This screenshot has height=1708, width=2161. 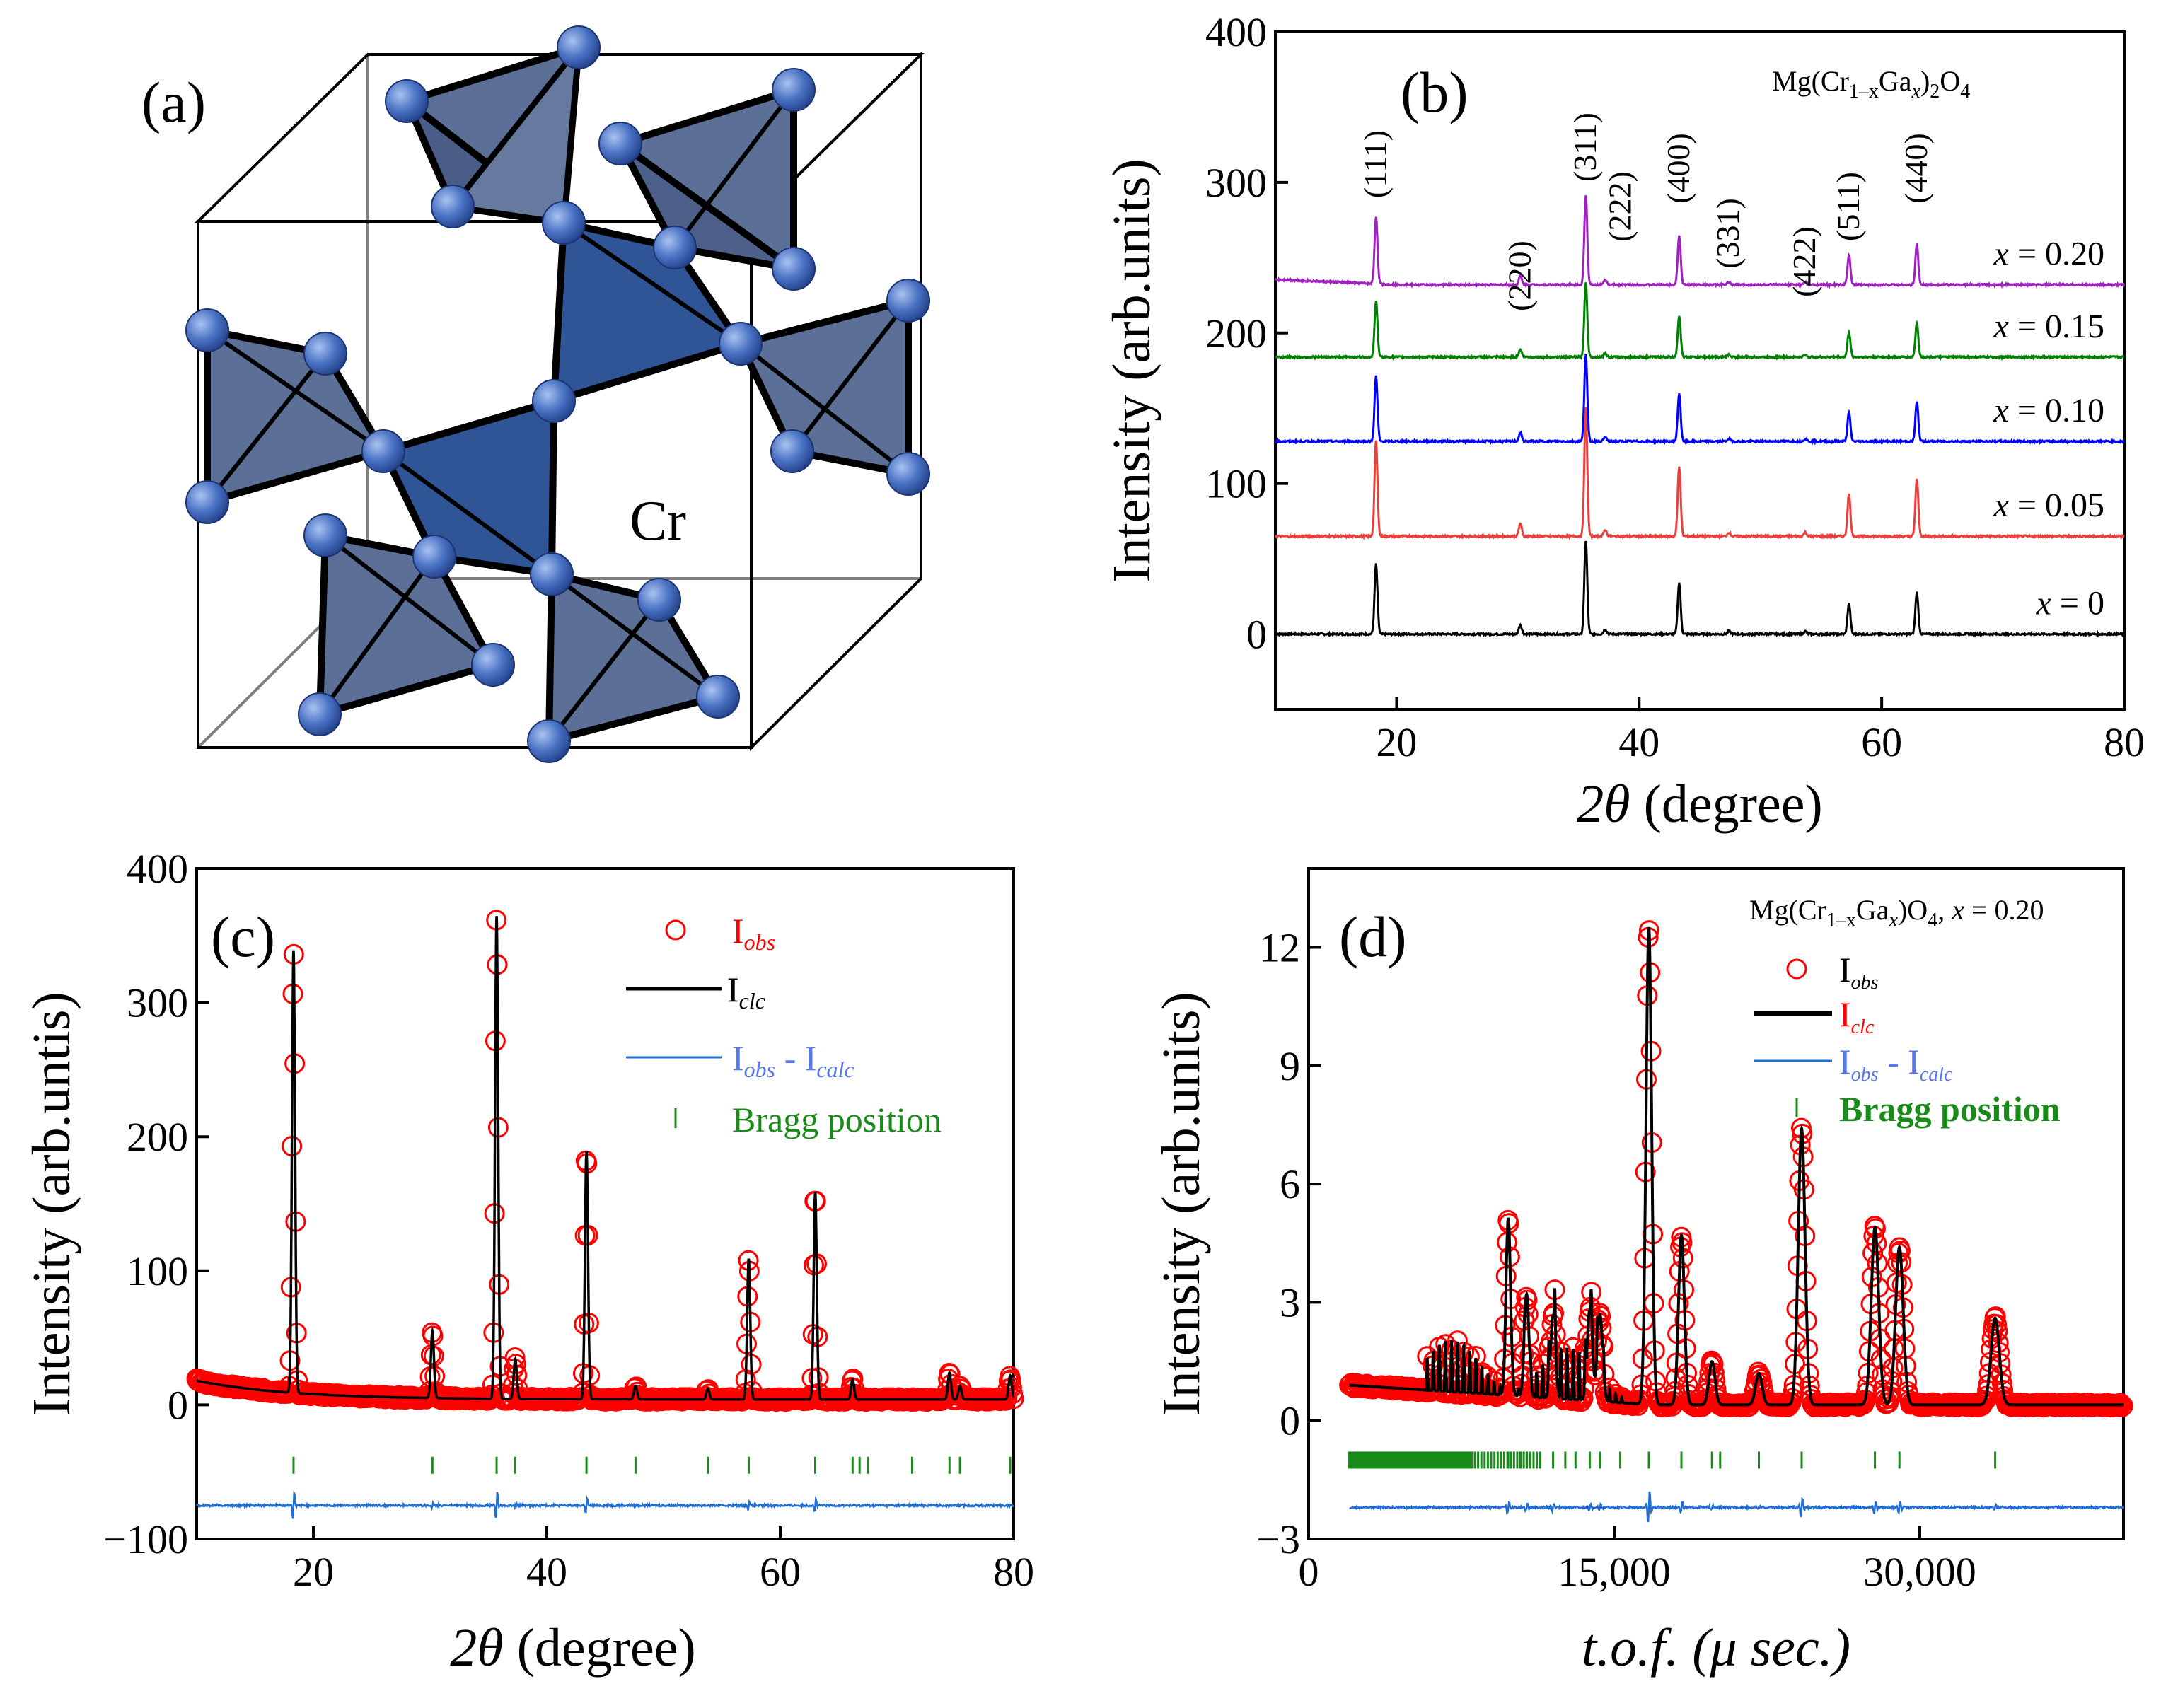 I want to click on obs-point, so click(x=1010, y=1379).